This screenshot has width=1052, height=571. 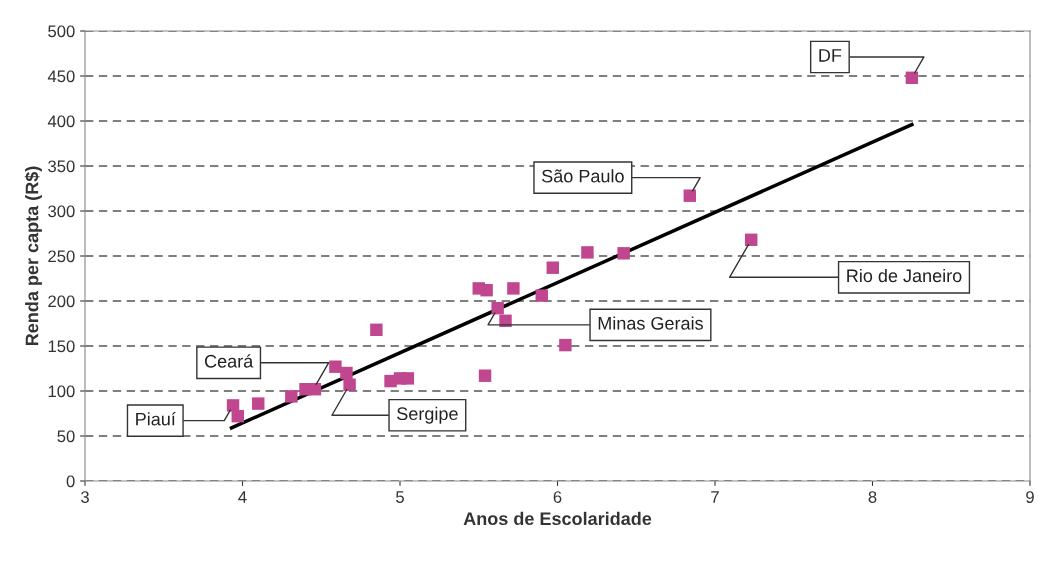 What do you see at coordinates (61, 31) in the screenshot?
I see `y-tick-label: 500` at bounding box center [61, 31].